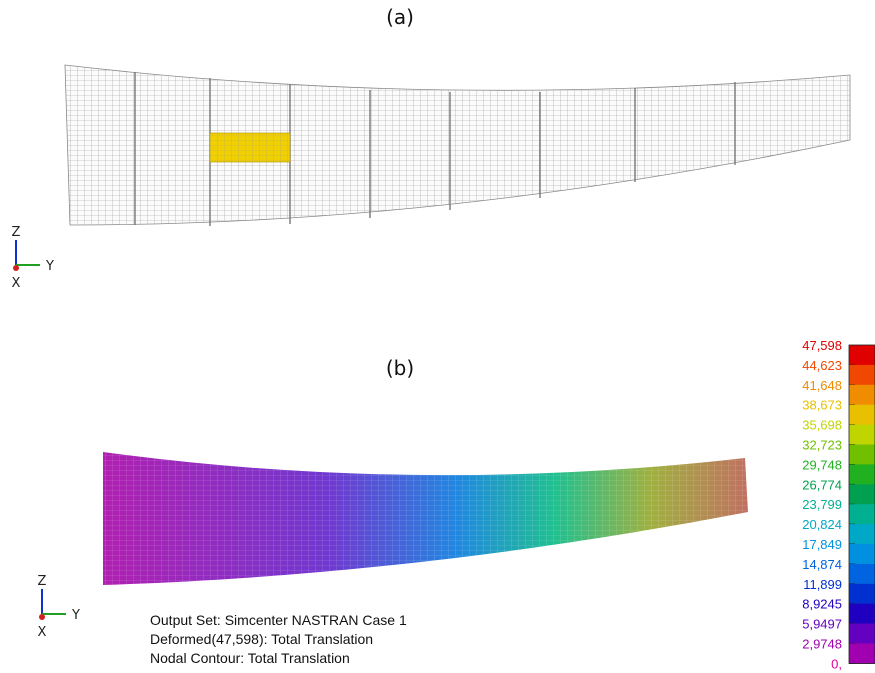 The width and height of the screenshot is (875, 673). What do you see at coordinates (400, 368) in the screenshot?
I see `panel-label: (b)` at bounding box center [400, 368].